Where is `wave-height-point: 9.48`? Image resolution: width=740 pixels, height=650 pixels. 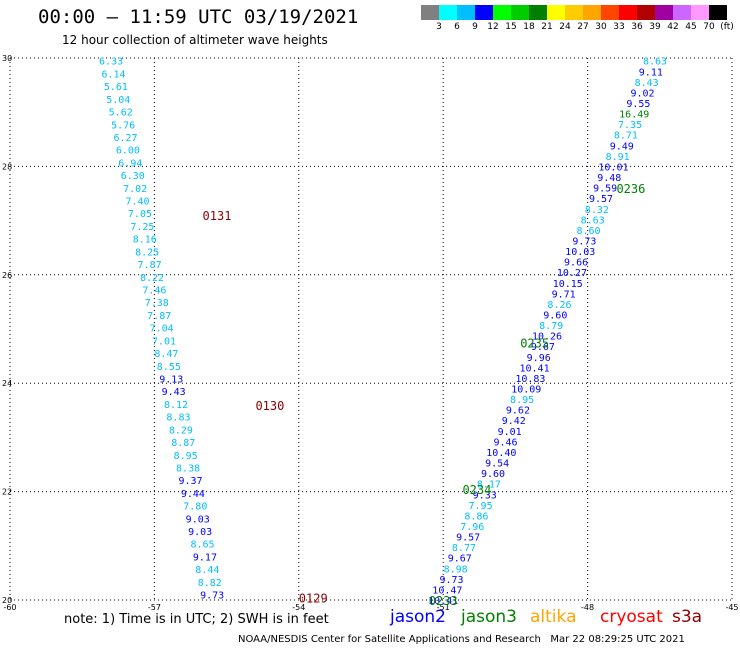
wave-height-point: 9.48 is located at coordinates (609, 178).